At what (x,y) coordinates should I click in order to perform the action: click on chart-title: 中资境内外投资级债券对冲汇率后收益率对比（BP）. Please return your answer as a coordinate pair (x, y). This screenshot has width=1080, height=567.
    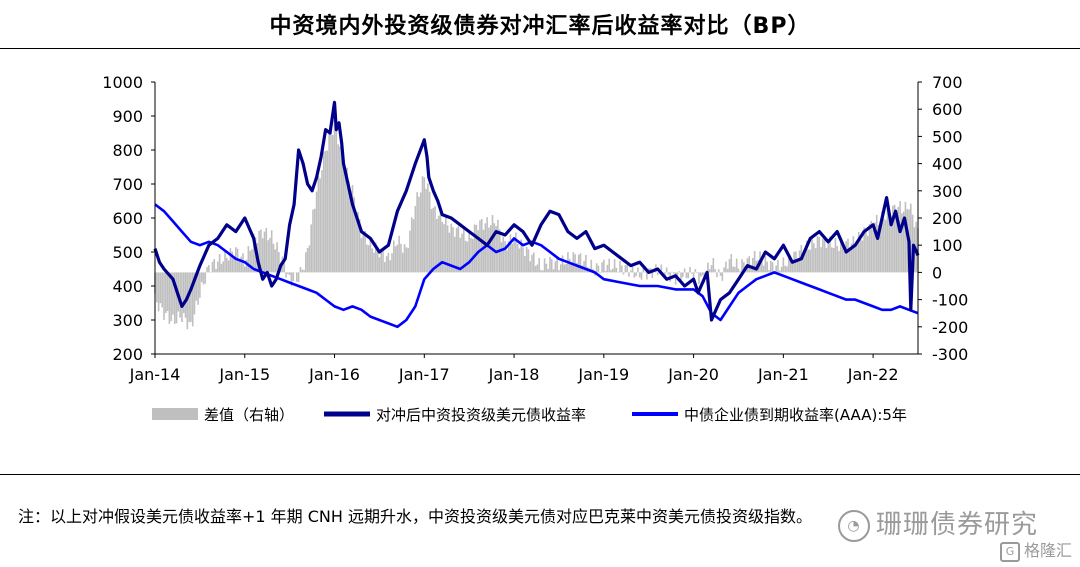
    Looking at the image, I should click on (540, 26).